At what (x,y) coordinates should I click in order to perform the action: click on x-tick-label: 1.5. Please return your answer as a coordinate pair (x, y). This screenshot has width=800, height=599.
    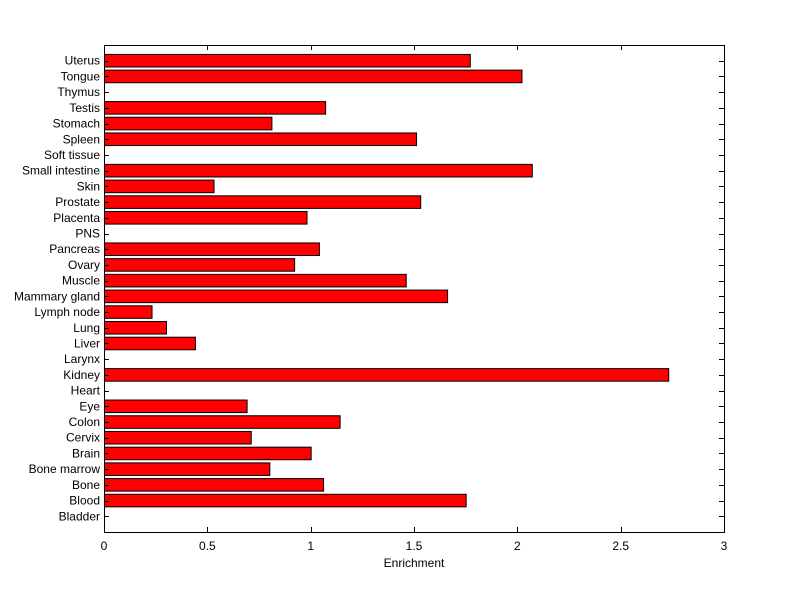
    Looking at the image, I should click on (414, 546).